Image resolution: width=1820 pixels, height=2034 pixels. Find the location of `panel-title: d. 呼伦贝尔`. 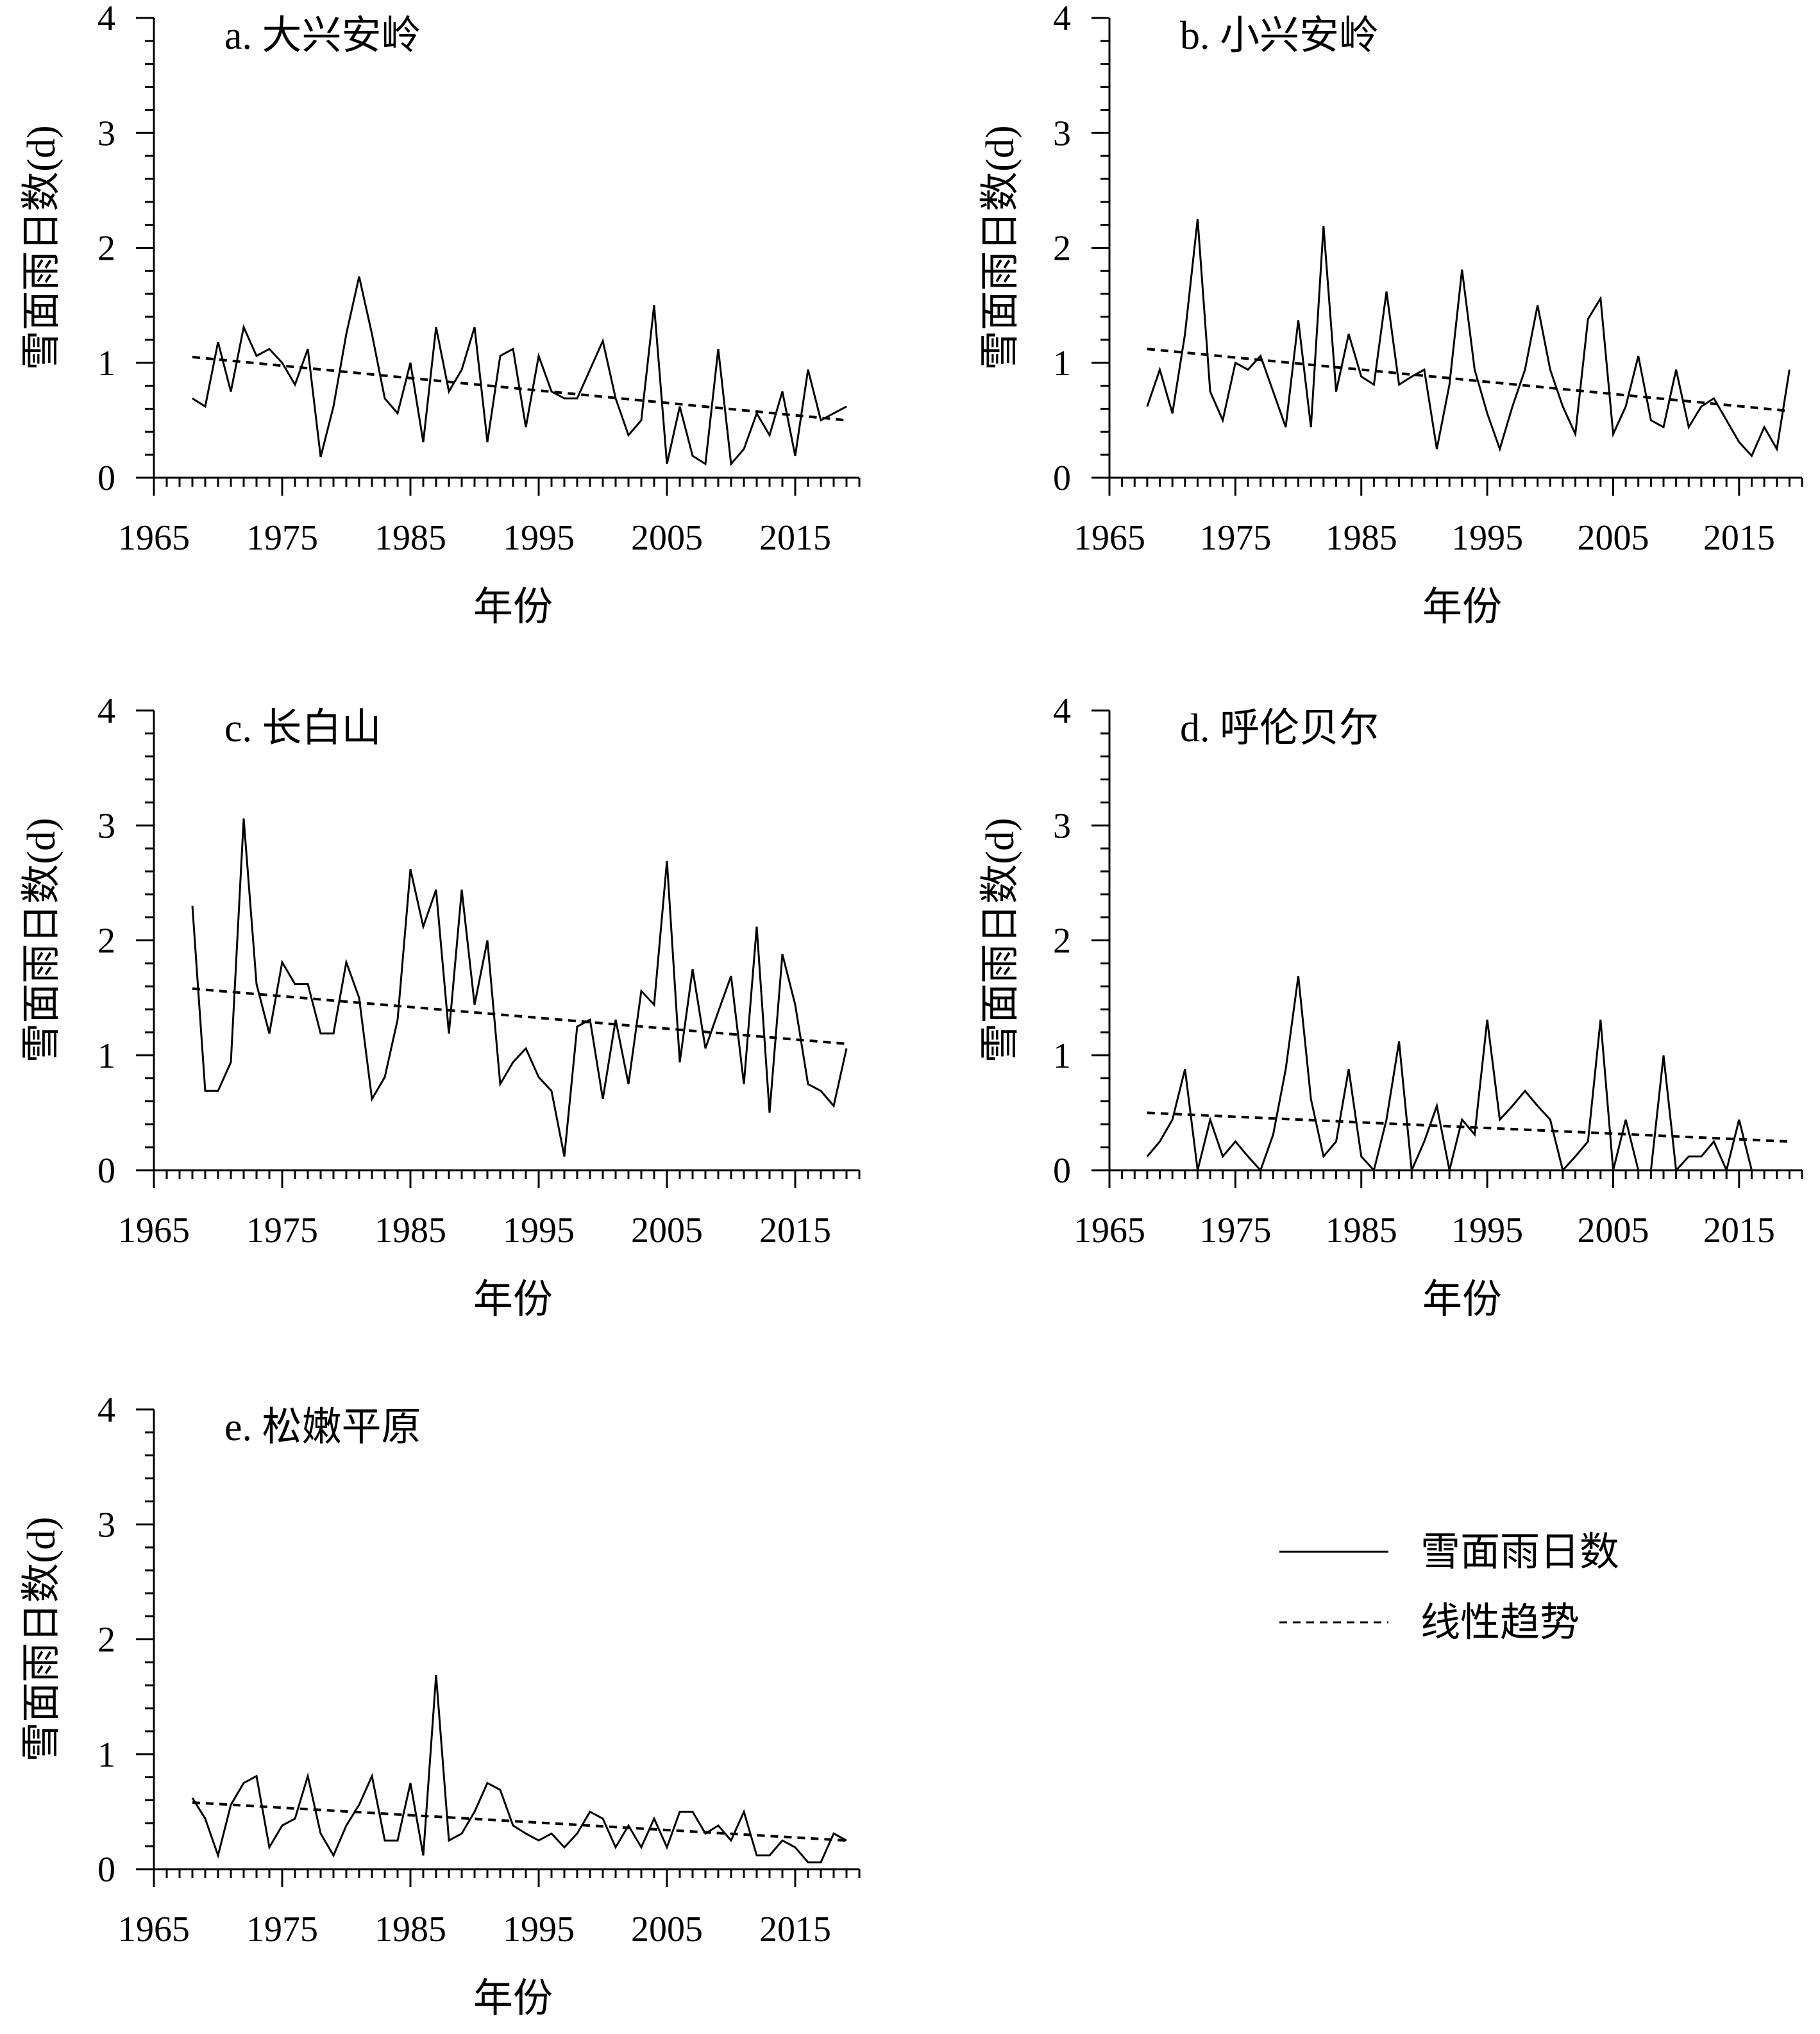

panel-title: d. 呼伦贝尔 is located at coordinates (1279, 728).